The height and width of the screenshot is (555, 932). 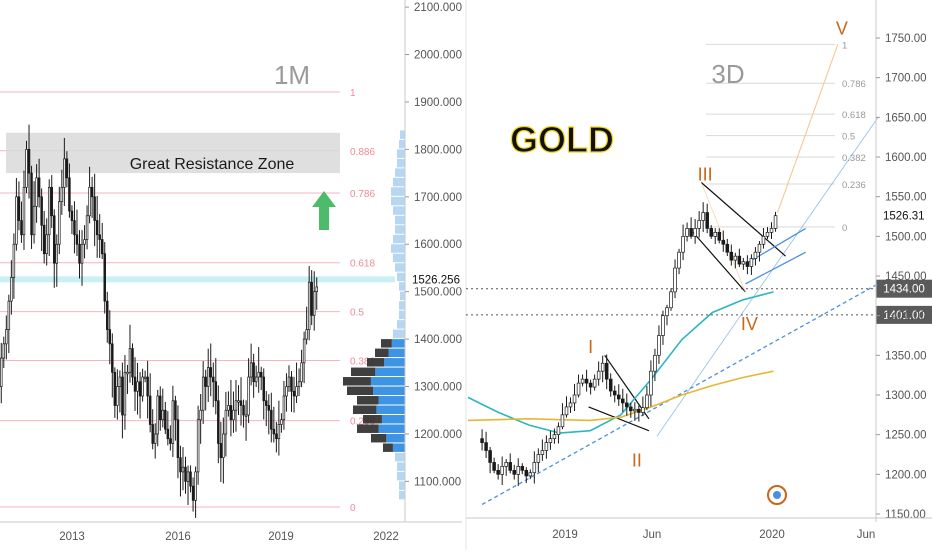 I want to click on price-level-box, so click(x=904, y=288).